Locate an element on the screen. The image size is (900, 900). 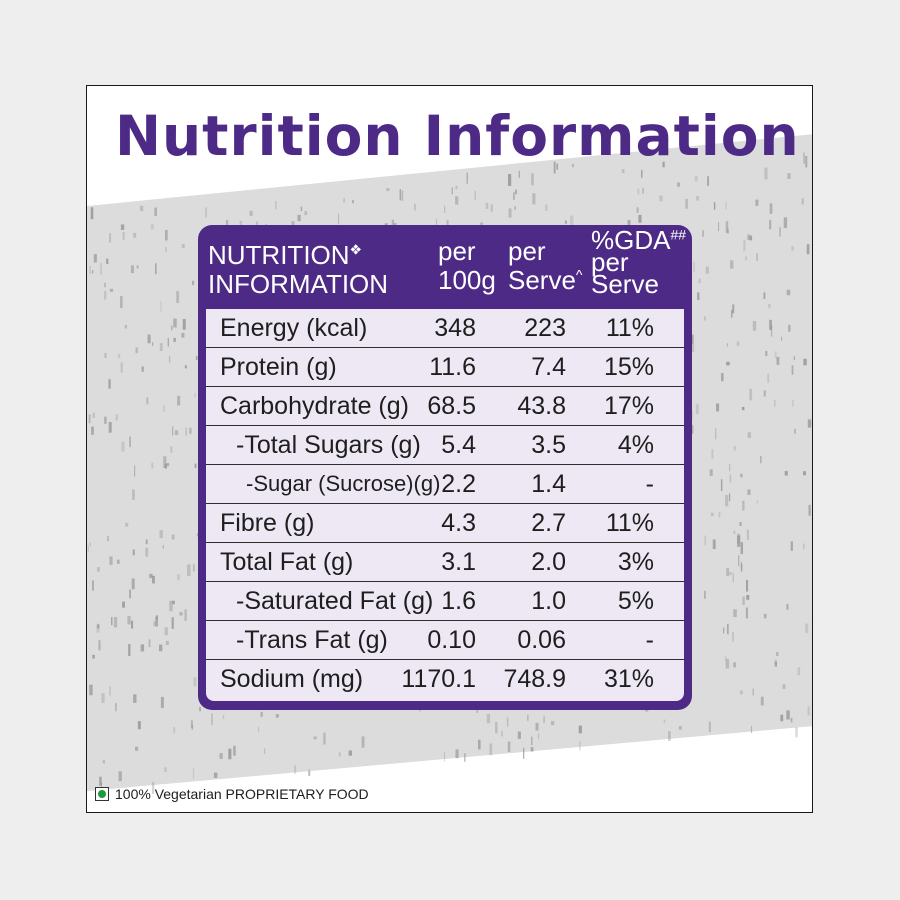
table-row: -Total Sugars (g) 5.4 3.5 4% is located at coordinates (445, 445).